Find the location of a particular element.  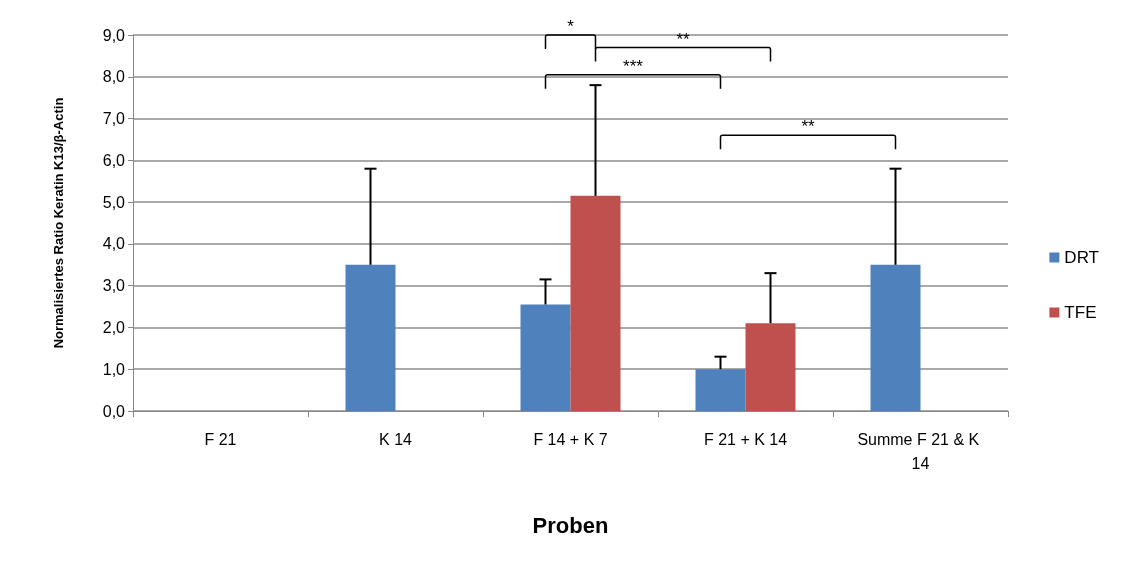

x-tick-label: Summe F 21 & K 14 is located at coordinates (920, 451).